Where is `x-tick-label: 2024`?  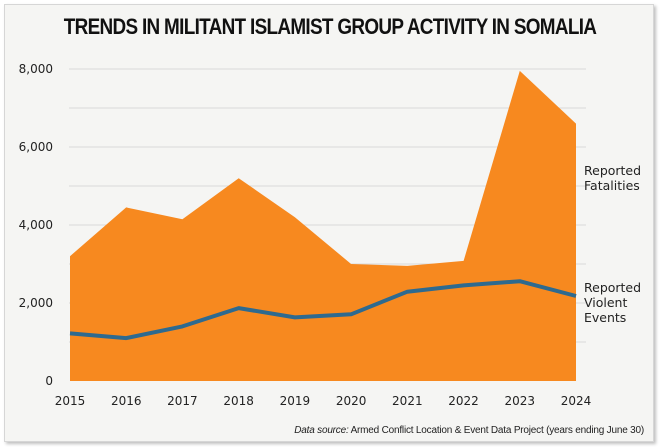
x-tick-label: 2024 is located at coordinates (576, 401).